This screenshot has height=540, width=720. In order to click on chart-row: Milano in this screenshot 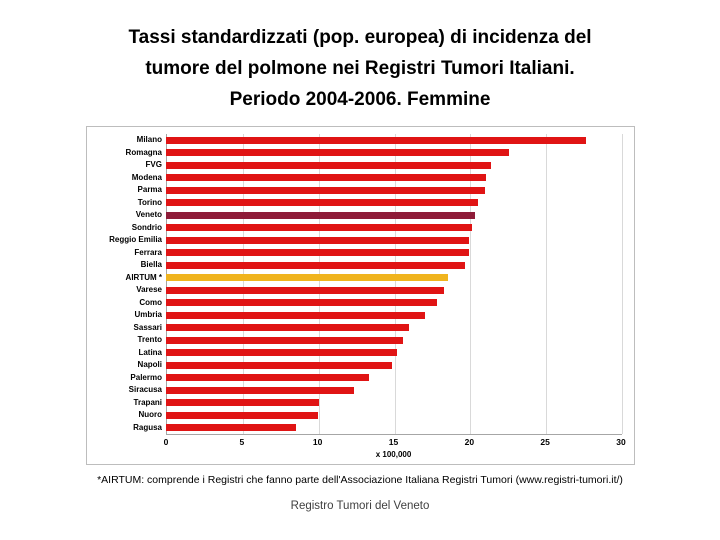, I will do `click(379, 140)`.